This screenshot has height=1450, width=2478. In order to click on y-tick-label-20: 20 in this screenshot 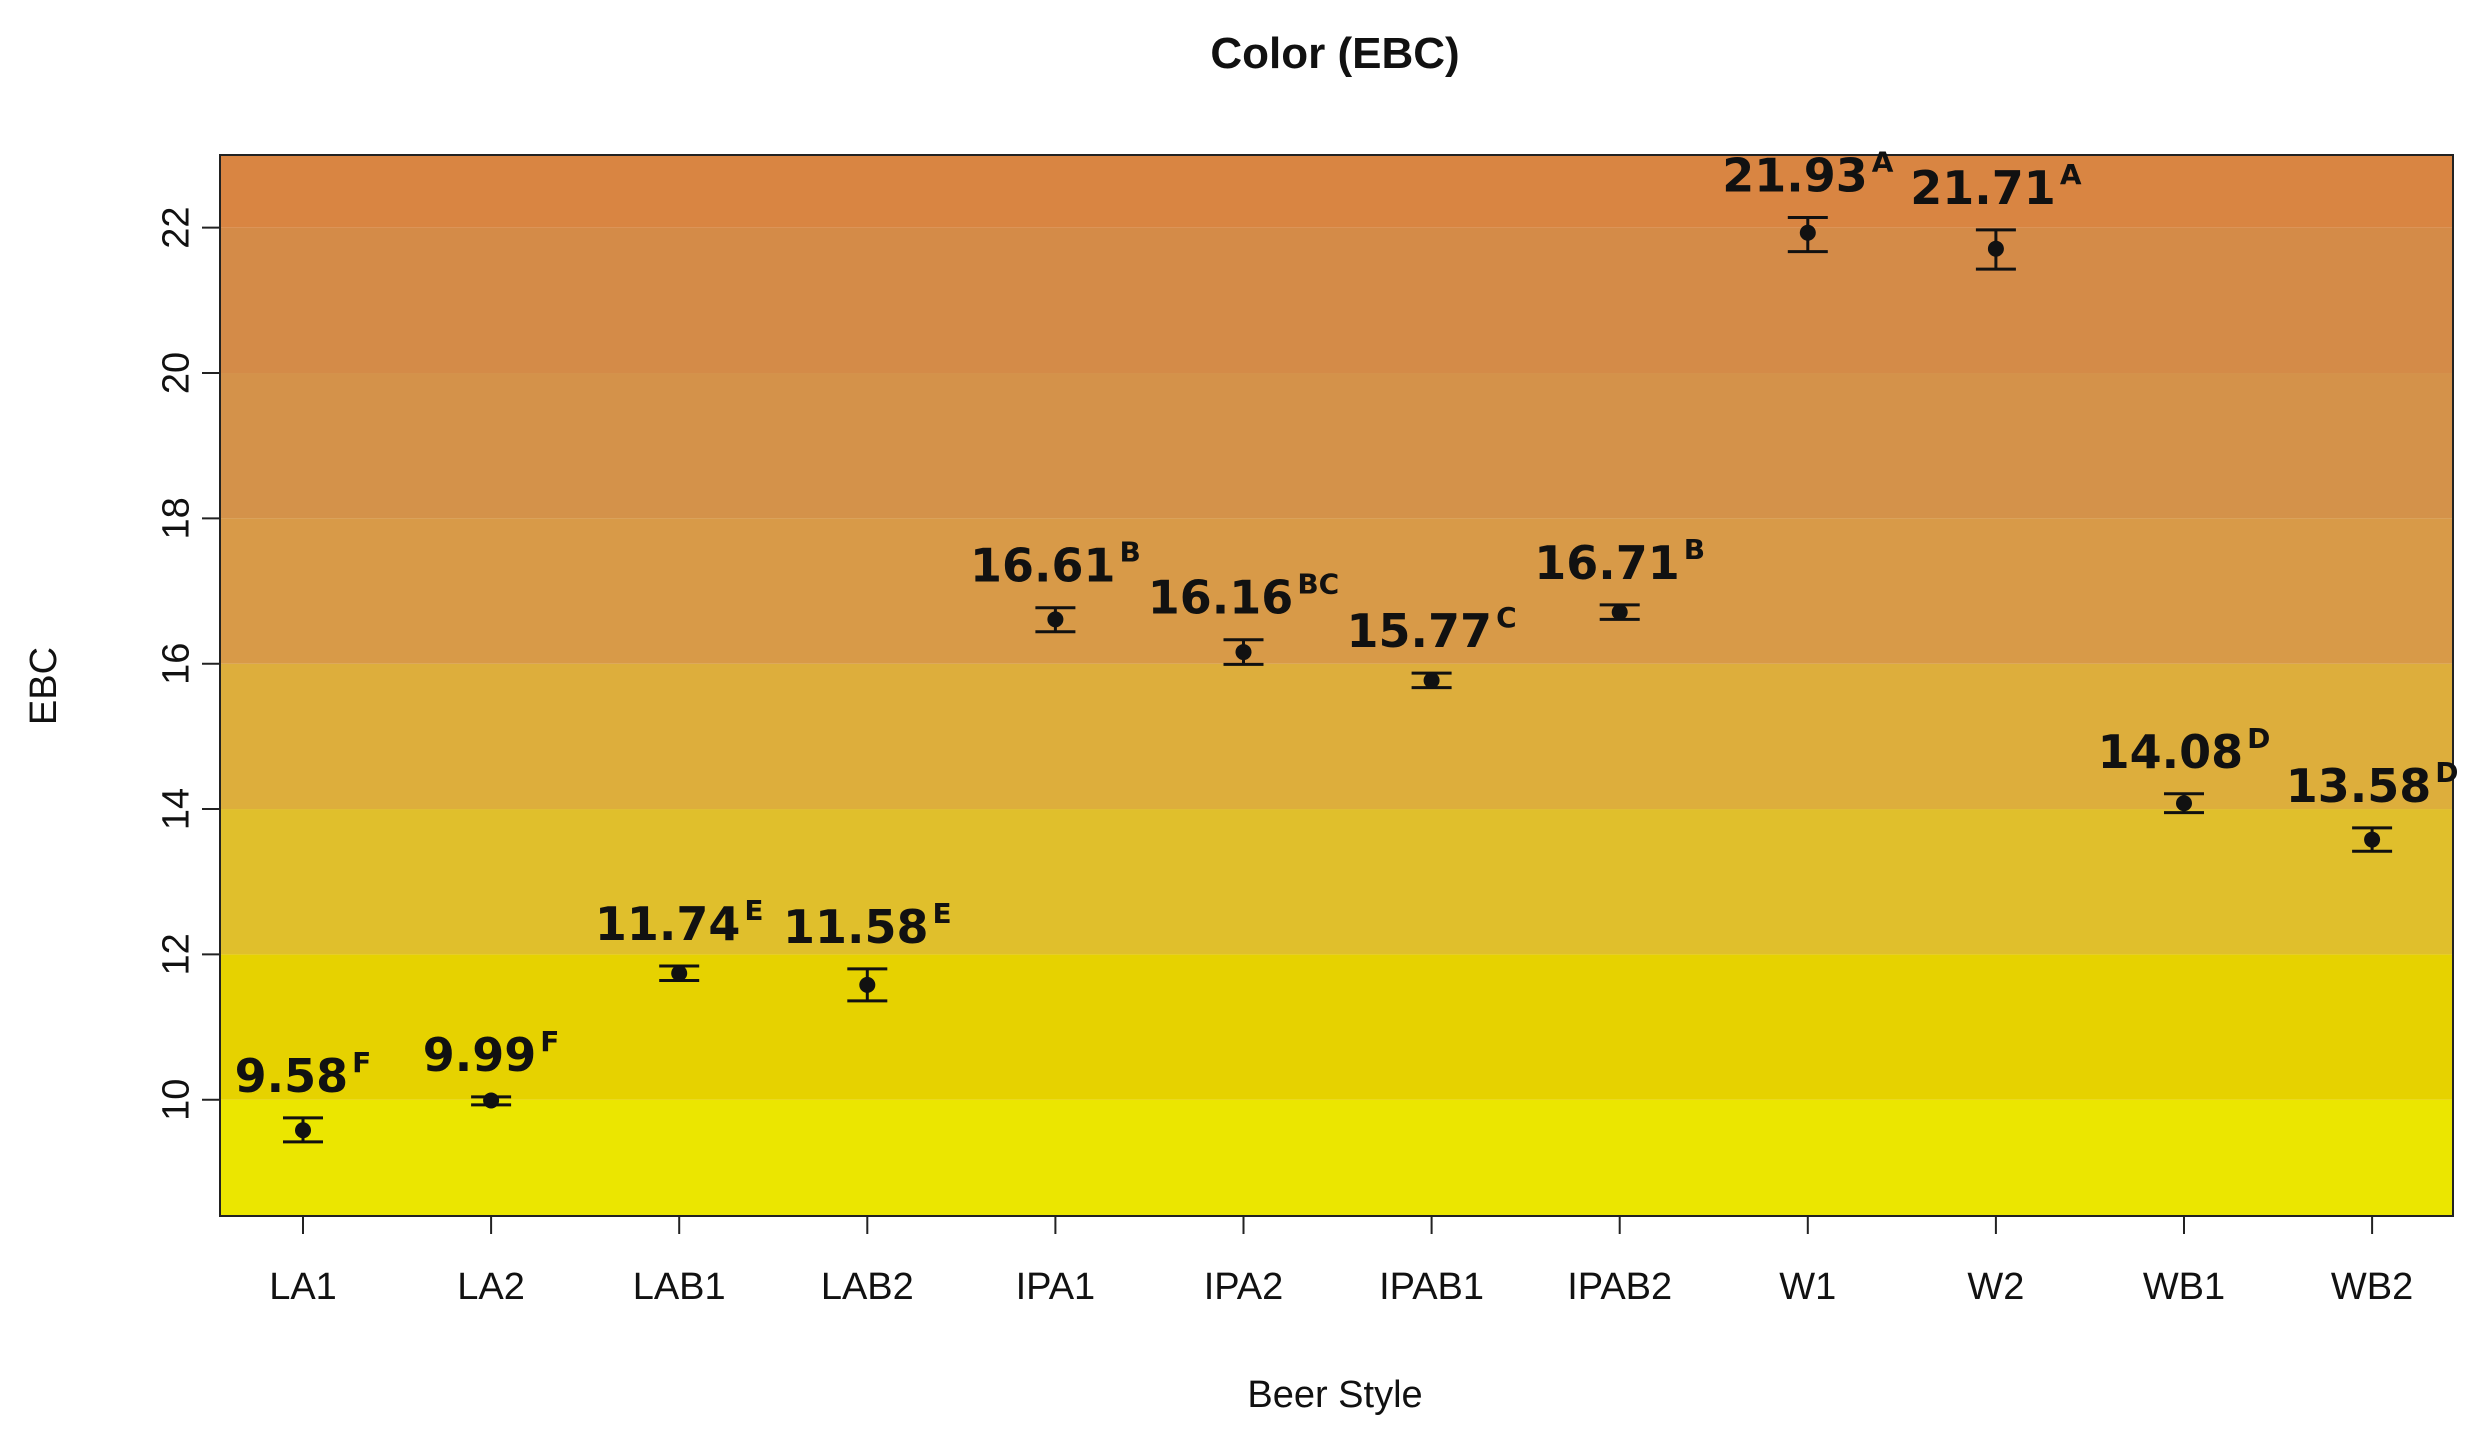, I will do `click(176, 373)`.